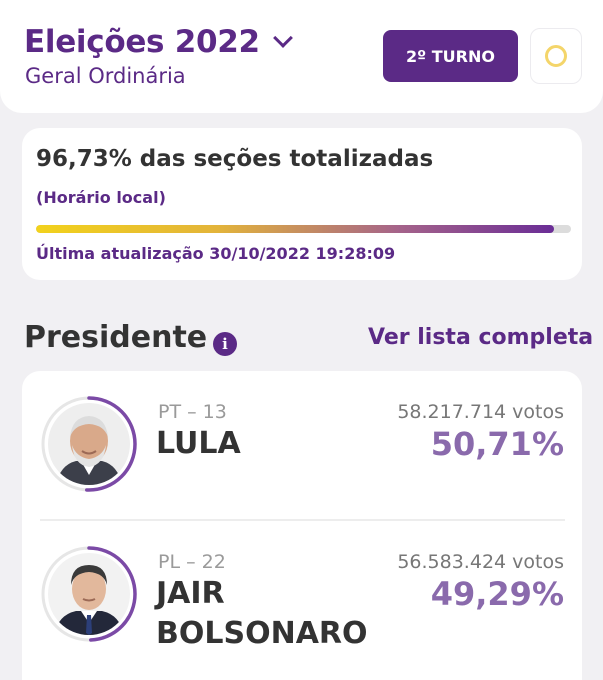 The height and width of the screenshot is (680, 603). I want to click on chevron-down-icon, so click(282, 38).